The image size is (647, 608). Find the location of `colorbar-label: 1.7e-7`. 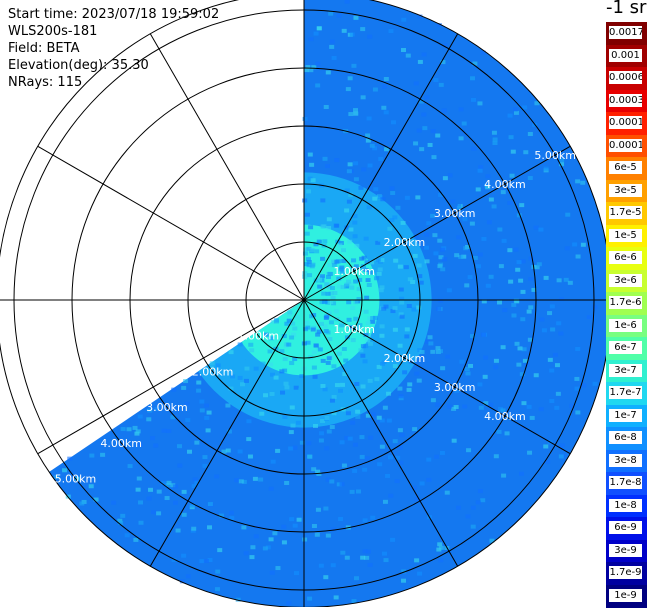

colorbar-label: 1.7e-7 is located at coordinates (625, 392).